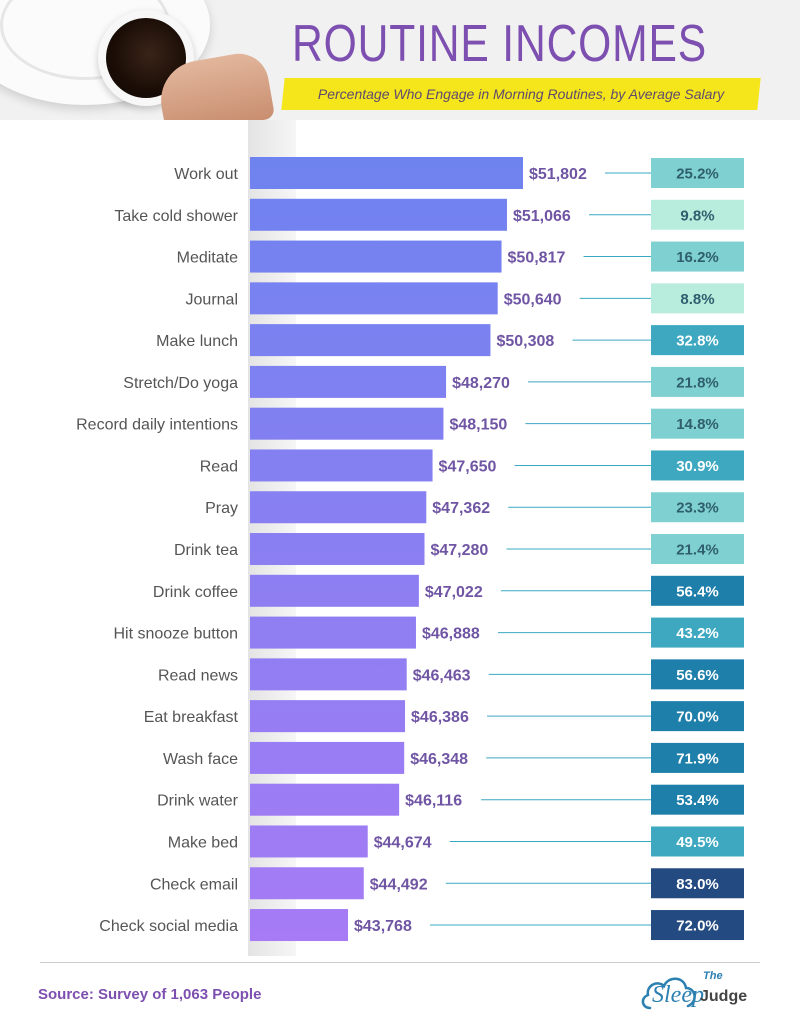  I want to click on category-label: Check email, so click(194, 884).